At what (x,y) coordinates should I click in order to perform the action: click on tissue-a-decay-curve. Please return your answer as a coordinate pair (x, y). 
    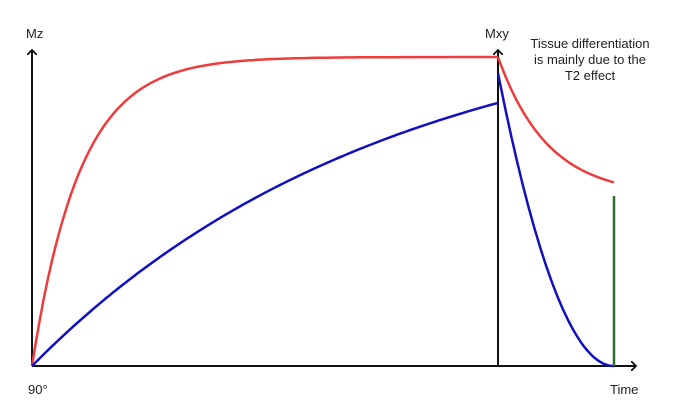
    Looking at the image, I should click on (555, 120).